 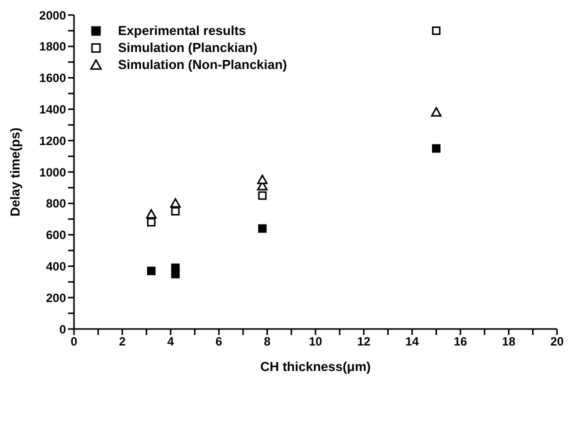 What do you see at coordinates (557, 341) in the screenshot?
I see `x-tick-label: 20` at bounding box center [557, 341].